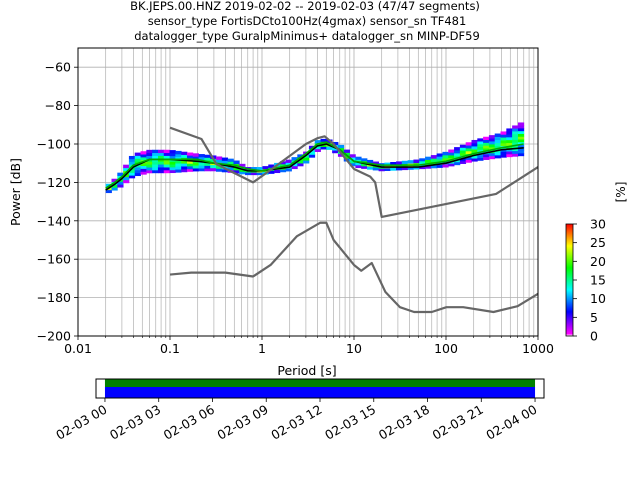 The image size is (640, 480). Describe the element at coordinates (320, 383) in the screenshot. I see `timeline-processed-bar` at that location.